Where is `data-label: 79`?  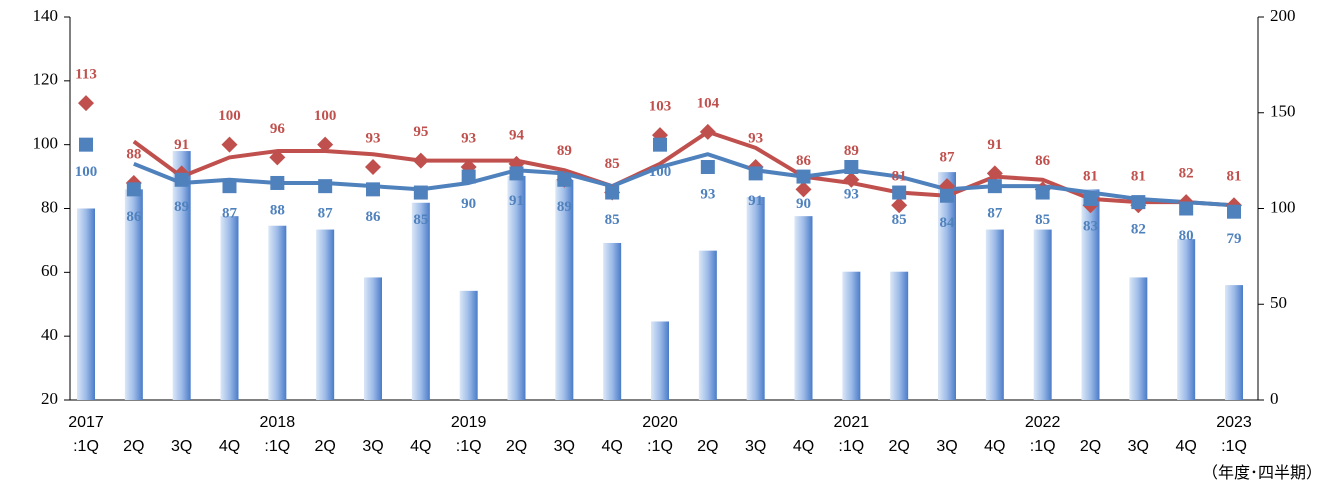 data-label: 79 is located at coordinates (1234, 239).